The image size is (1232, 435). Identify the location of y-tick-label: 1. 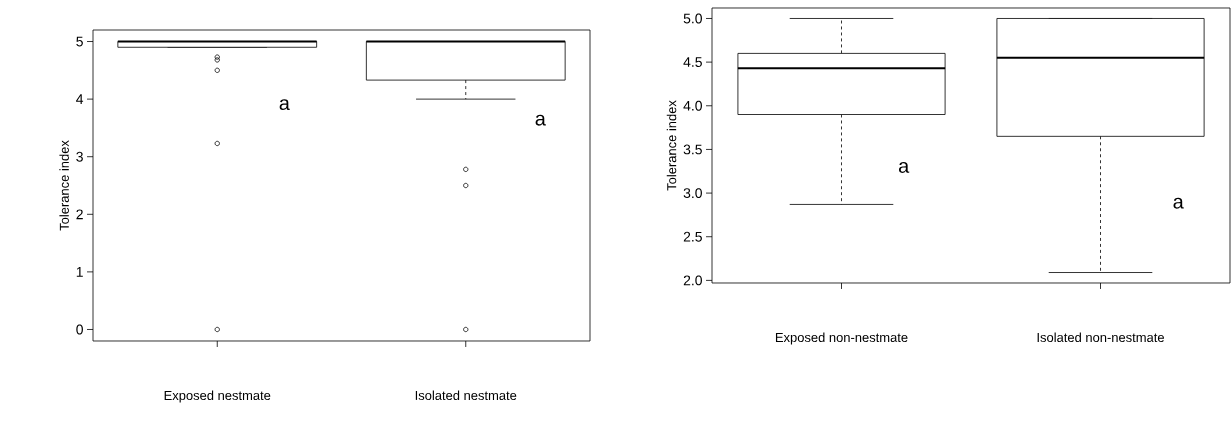
(79, 272).